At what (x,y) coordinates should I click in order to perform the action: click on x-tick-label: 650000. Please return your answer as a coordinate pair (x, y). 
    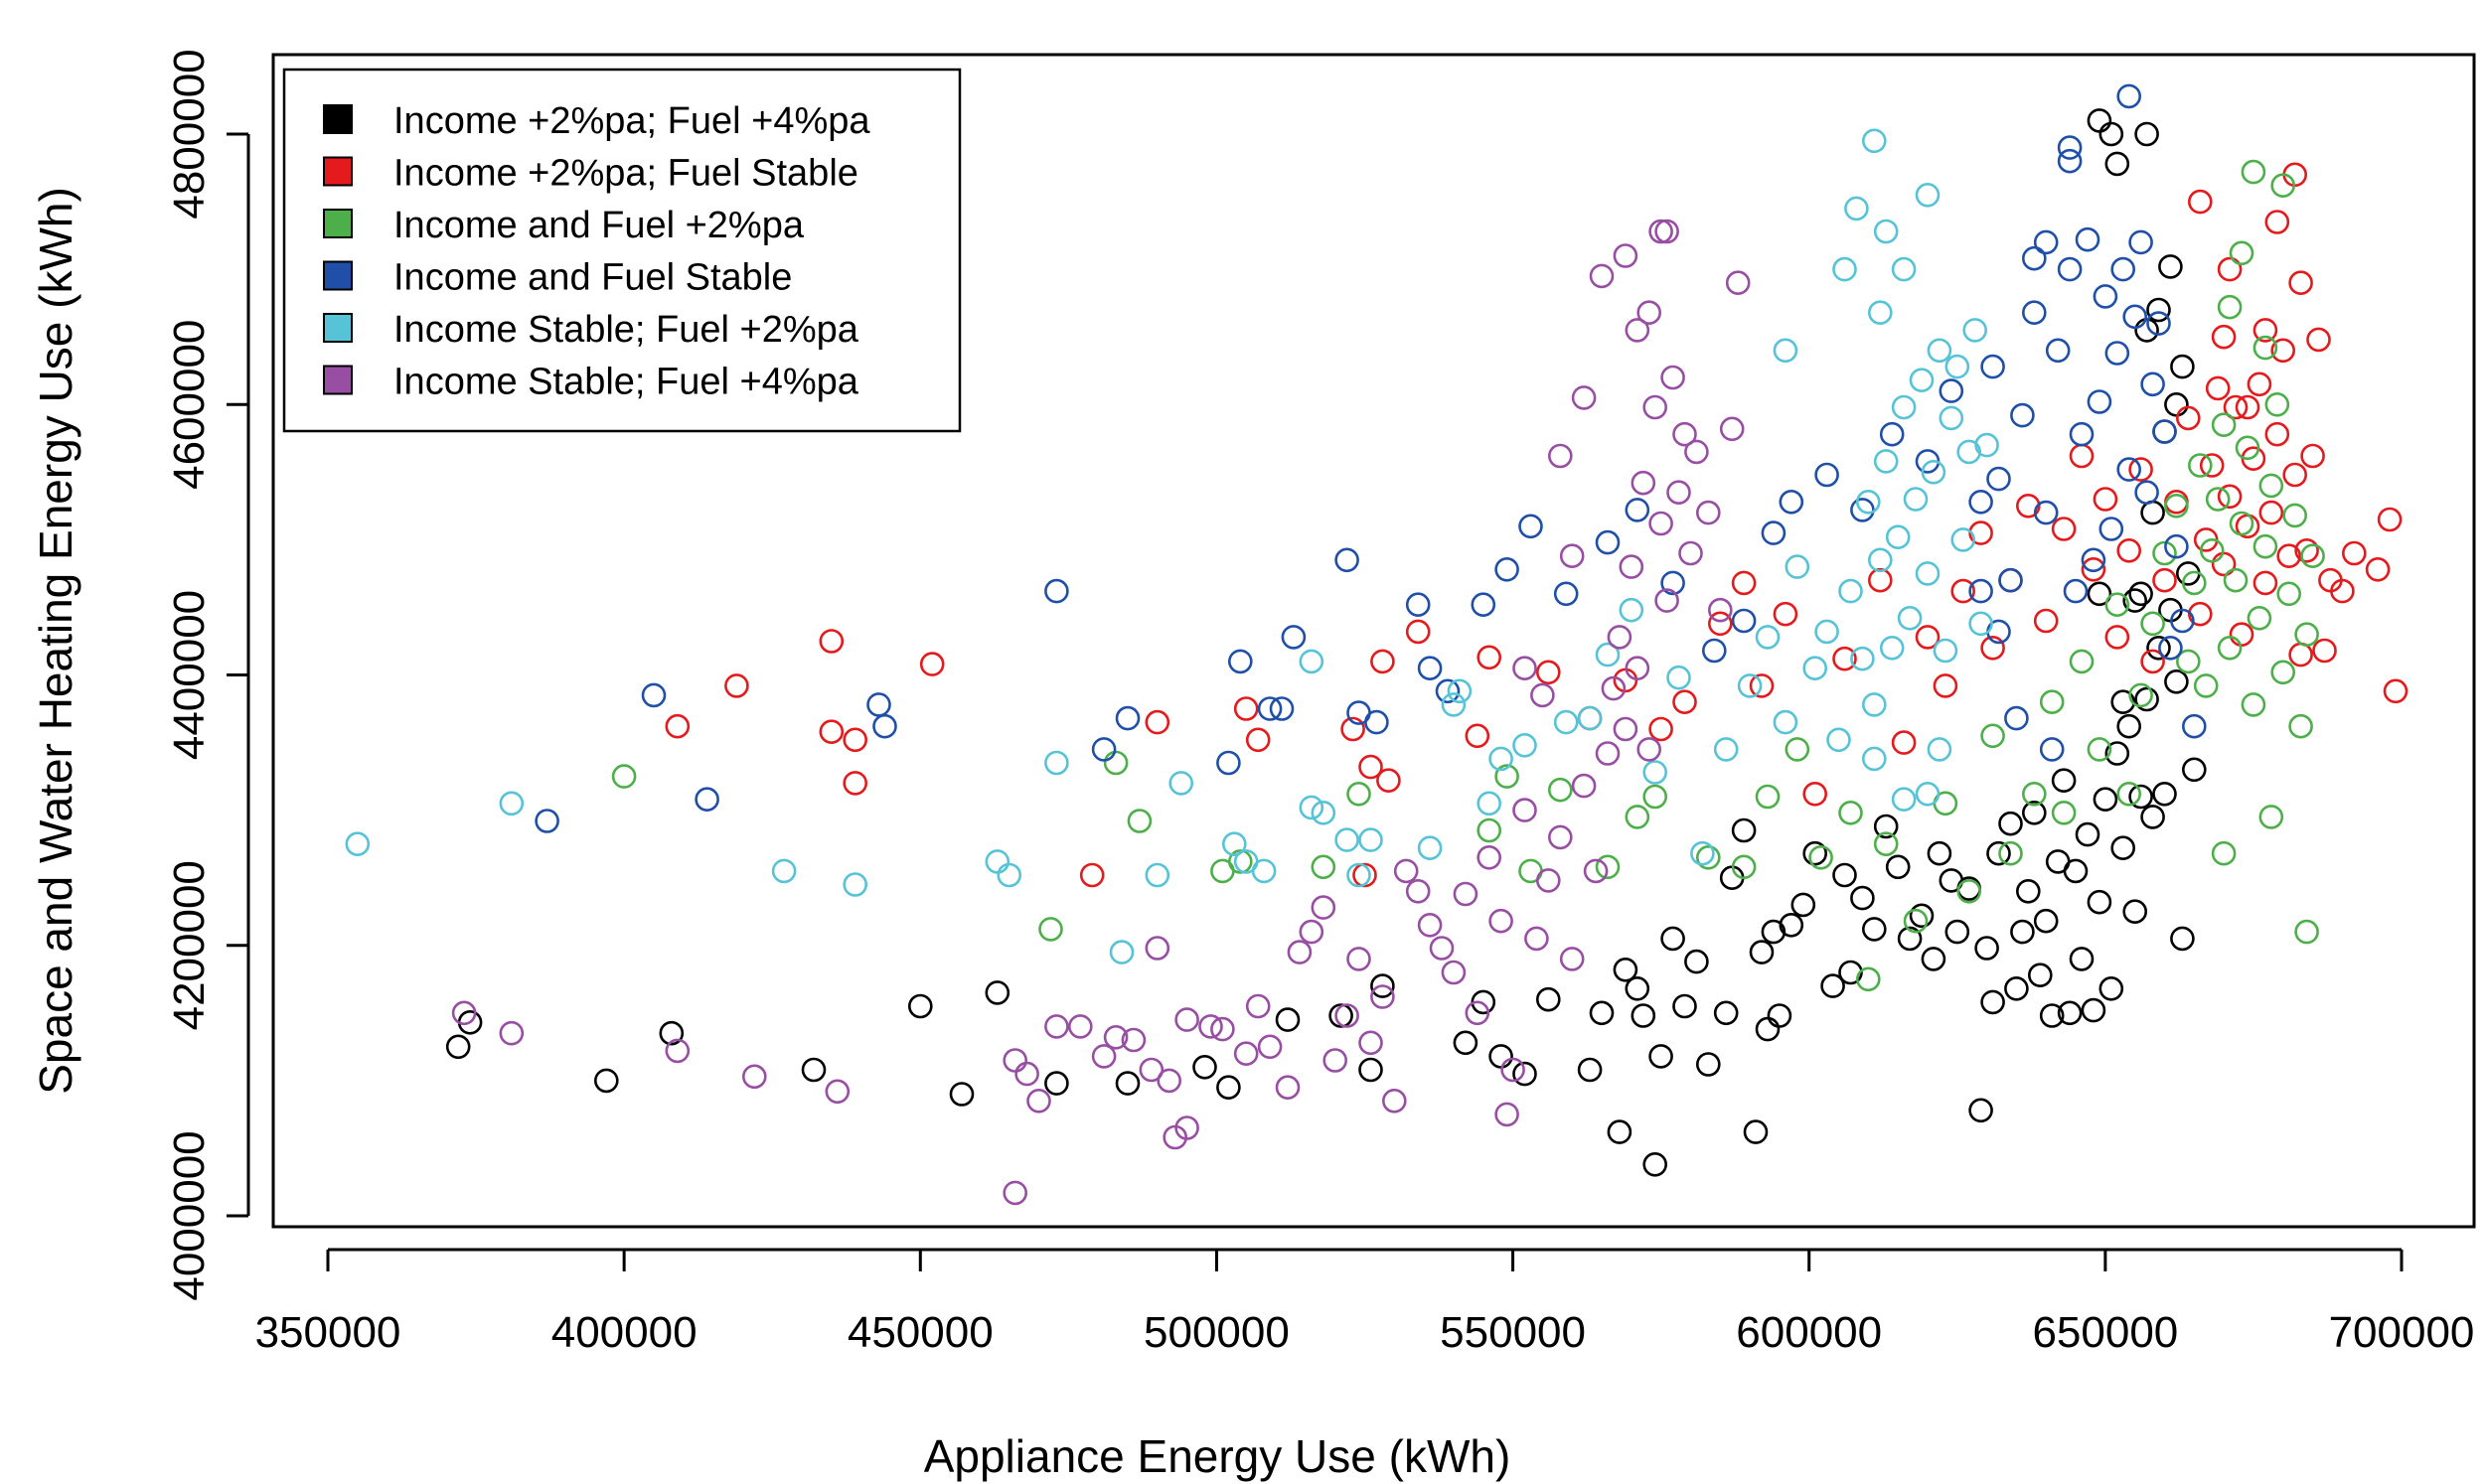
    Looking at the image, I should click on (2105, 1332).